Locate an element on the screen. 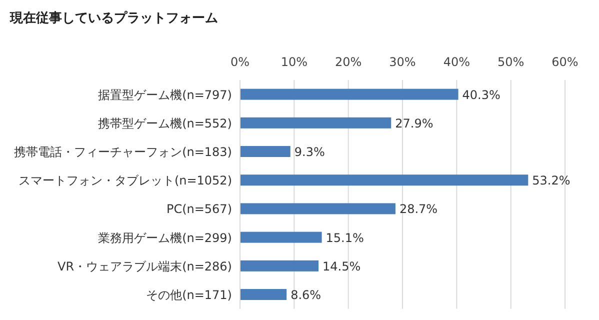  data-label: 8.6% is located at coordinates (306, 295).